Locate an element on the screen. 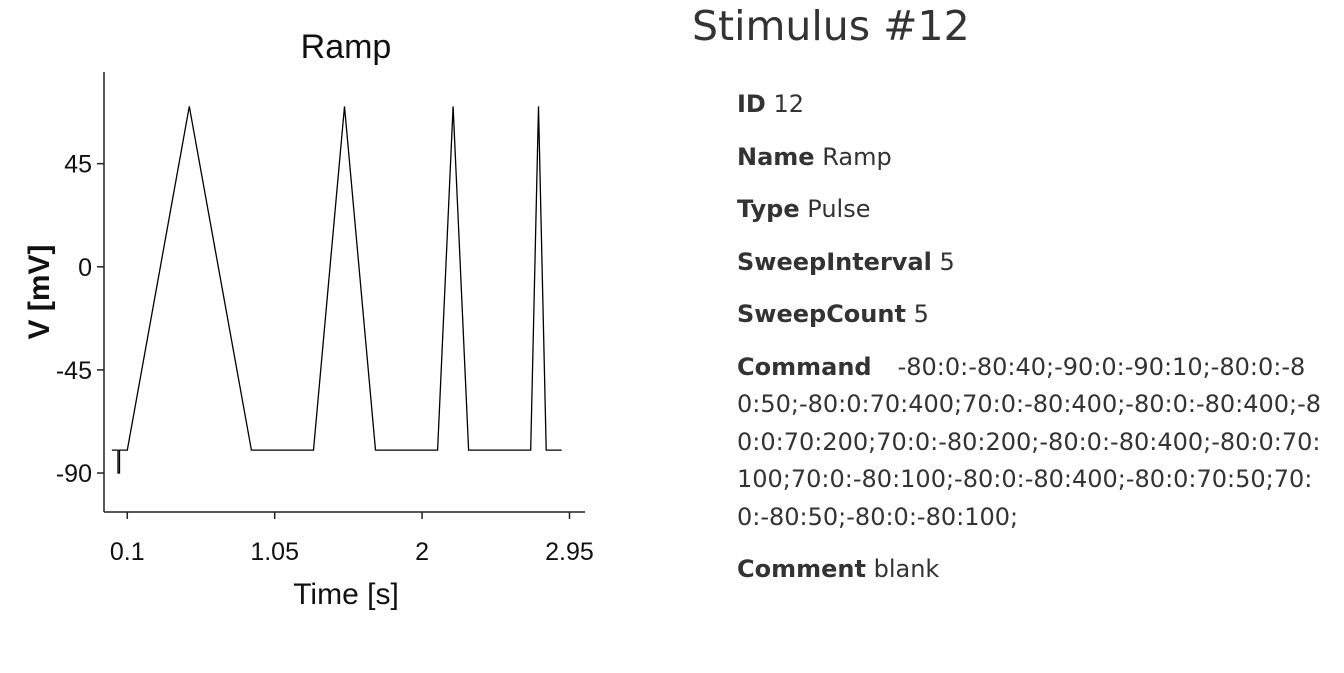 The height and width of the screenshot is (673, 1344). field-value: Pulse is located at coordinates (839, 209).